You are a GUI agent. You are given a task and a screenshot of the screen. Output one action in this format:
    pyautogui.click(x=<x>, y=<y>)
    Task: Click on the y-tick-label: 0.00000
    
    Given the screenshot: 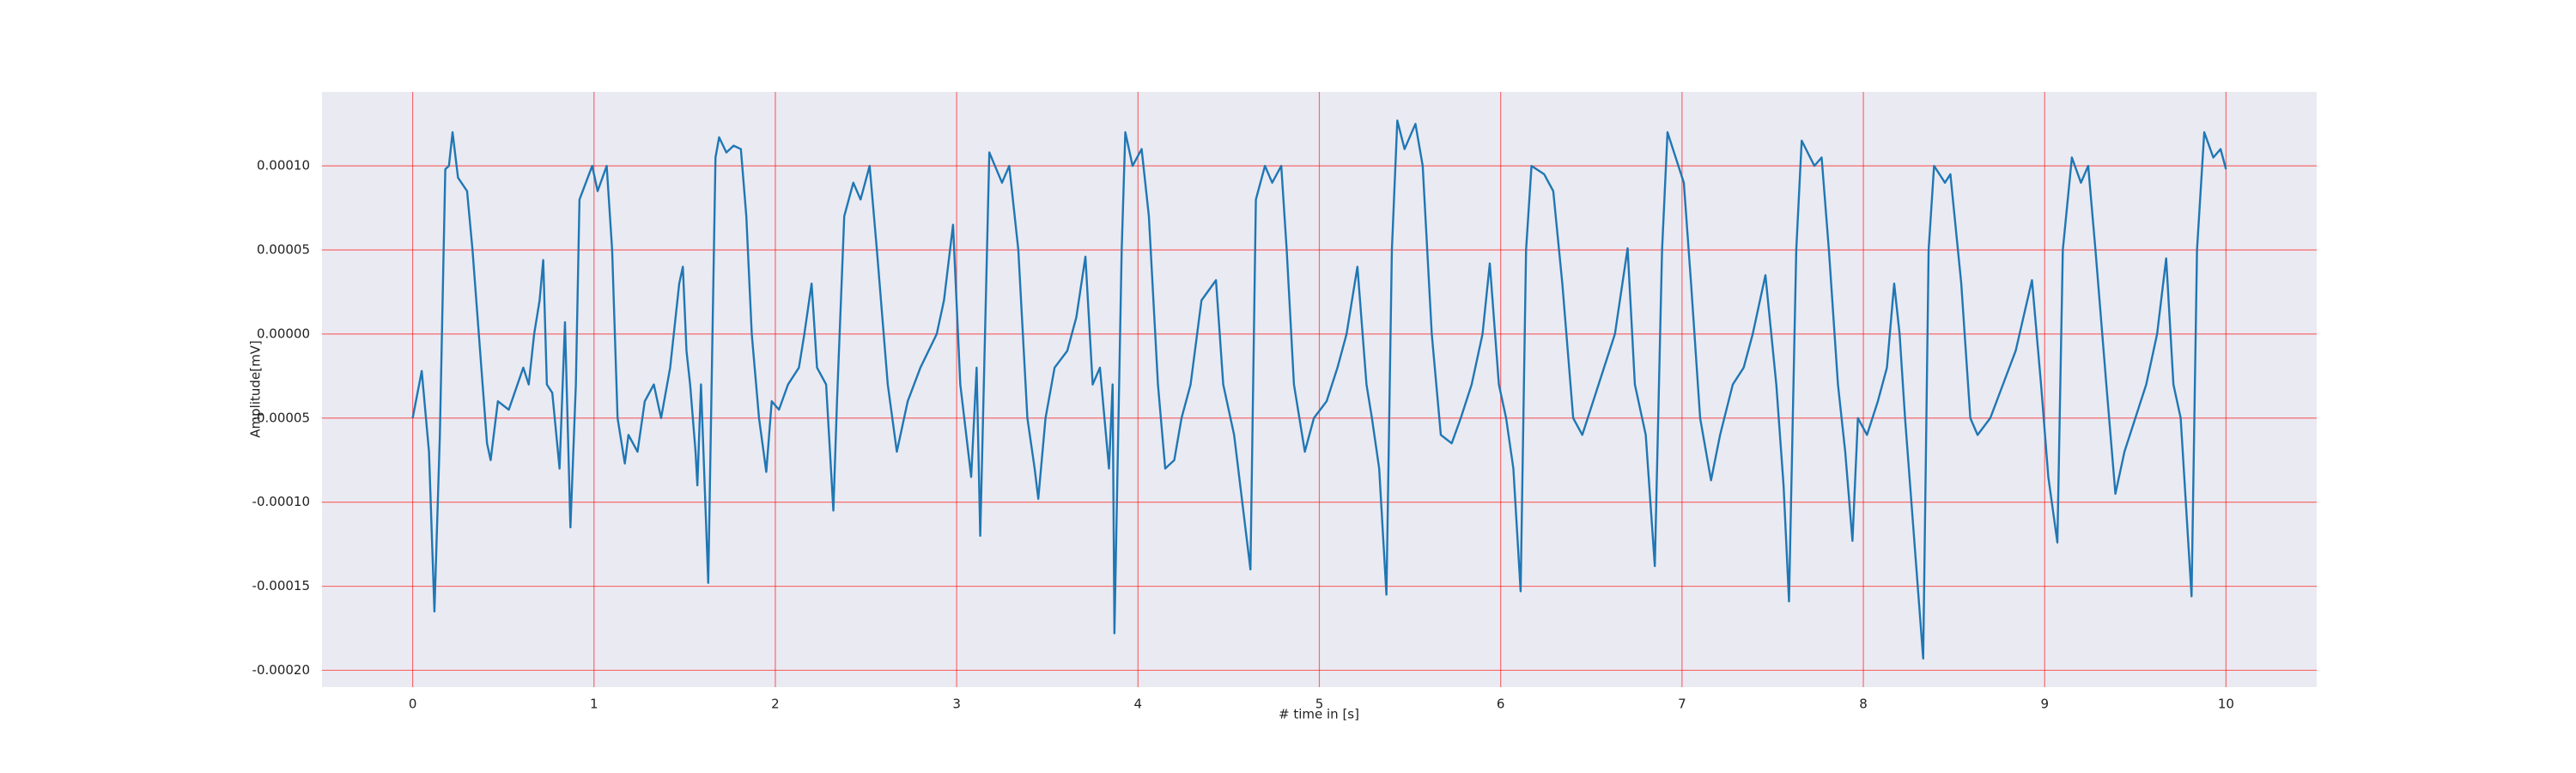 What is the action you would take?
    pyautogui.click(x=283, y=333)
    